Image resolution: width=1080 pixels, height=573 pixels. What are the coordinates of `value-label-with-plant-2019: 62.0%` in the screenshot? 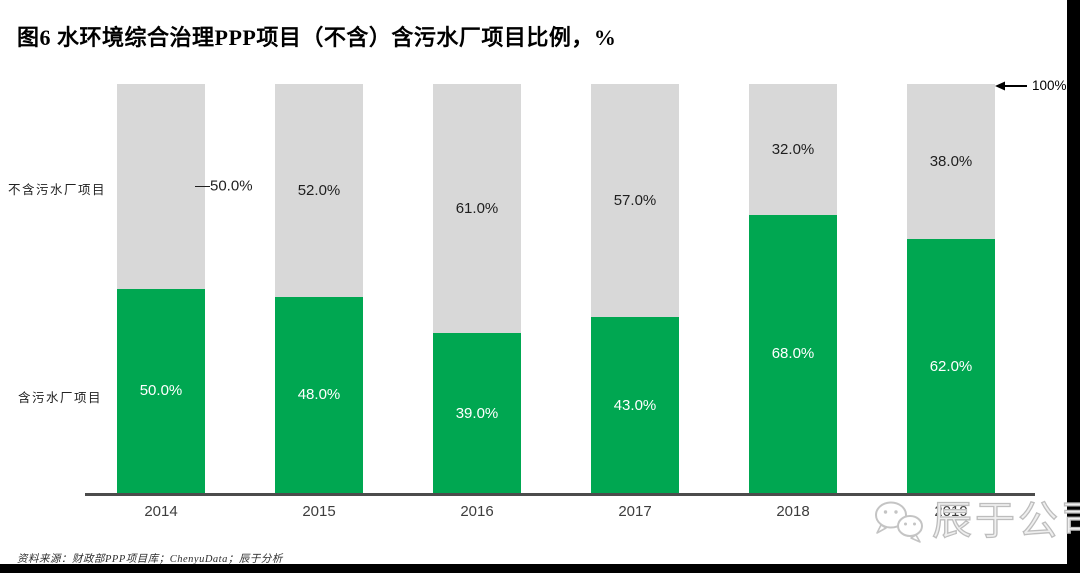 It's located at (951, 366).